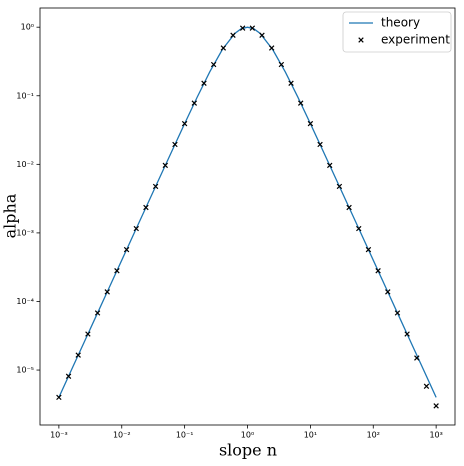 Image resolution: width=464 pixels, height=466 pixels. Describe the element at coordinates (247, 435) in the screenshot. I see `x-tick-label: 10⁰` at that location.